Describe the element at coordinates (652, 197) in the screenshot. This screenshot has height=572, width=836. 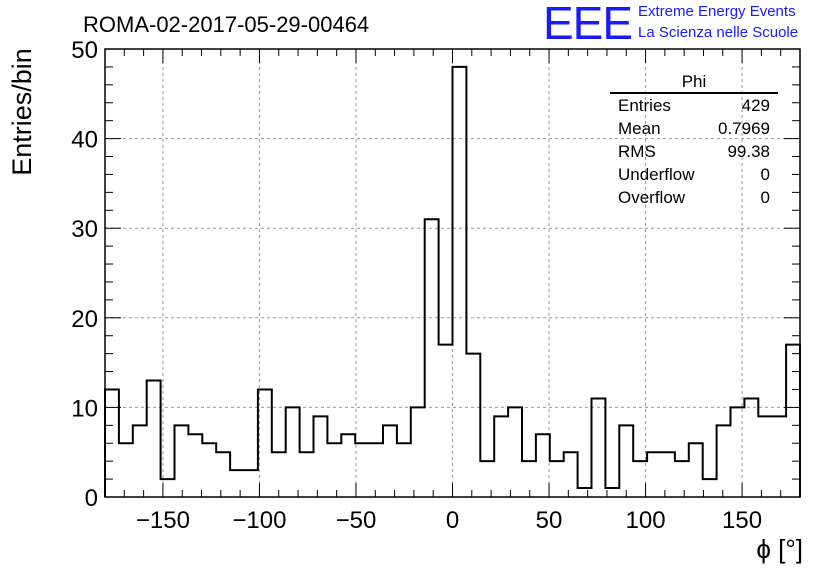
I see `stats-label: Overflow` at that location.